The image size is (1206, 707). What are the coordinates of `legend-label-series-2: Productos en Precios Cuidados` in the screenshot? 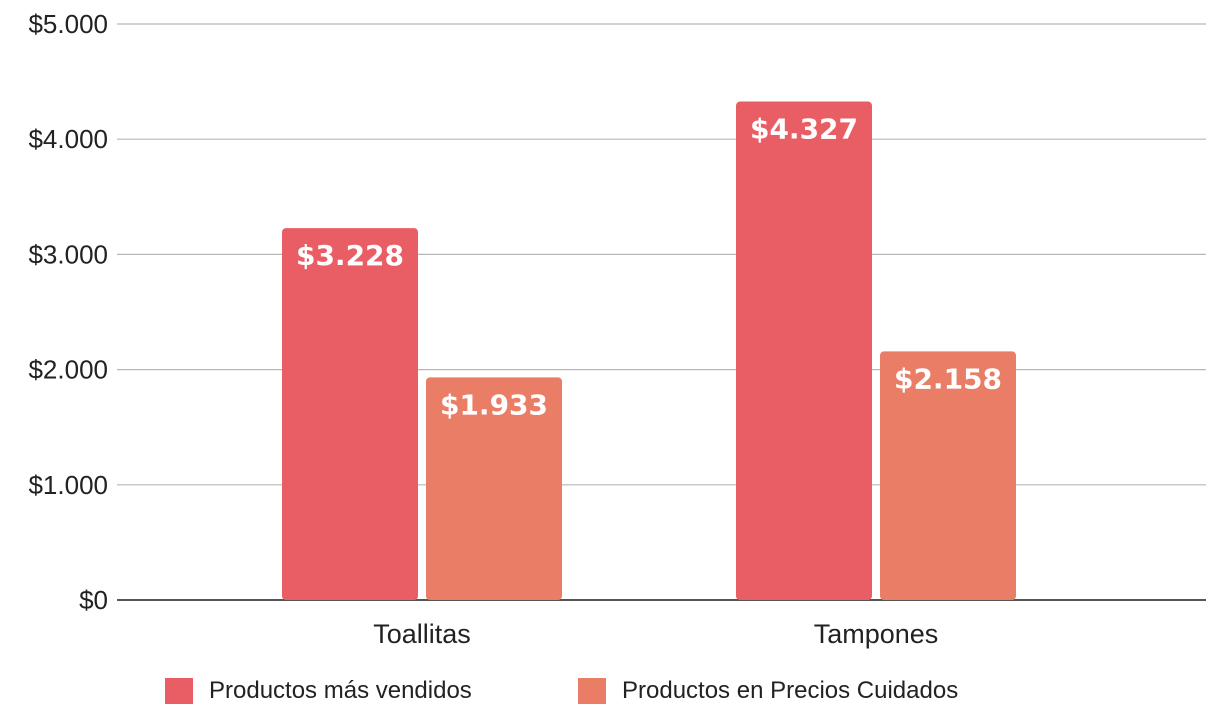 It's located at (790, 690).